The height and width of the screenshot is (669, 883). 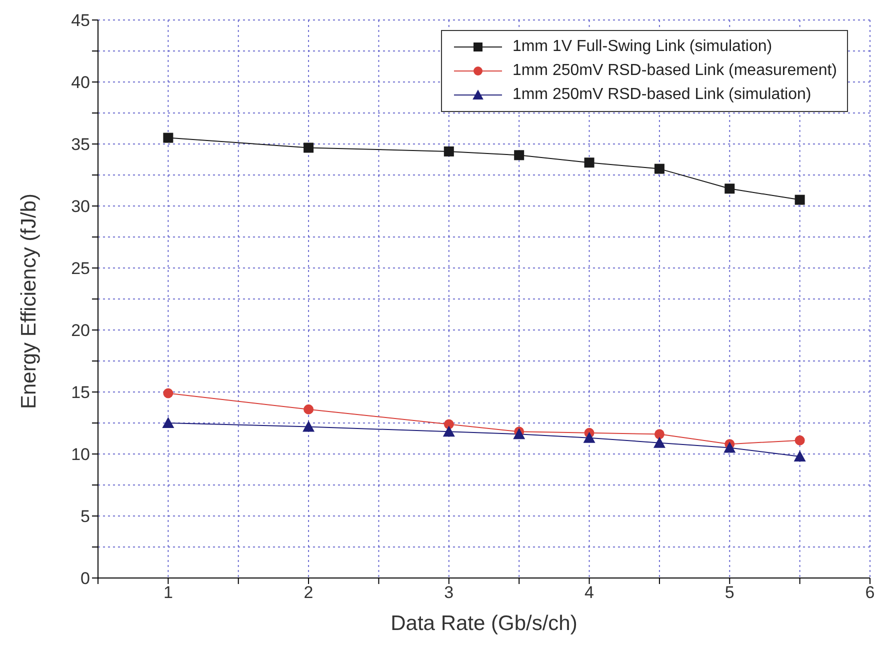 I want to click on y-tick-label: 45, so click(x=80, y=20).